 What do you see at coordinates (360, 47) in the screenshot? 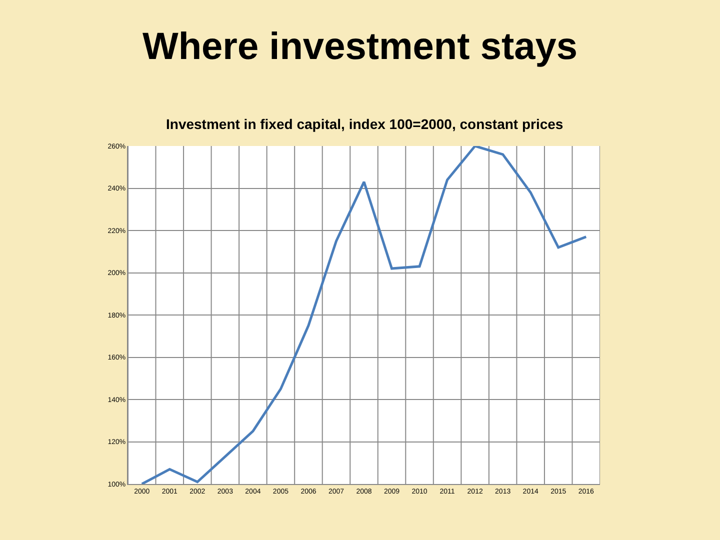
I see `chart-title: Where investment stays` at bounding box center [360, 47].